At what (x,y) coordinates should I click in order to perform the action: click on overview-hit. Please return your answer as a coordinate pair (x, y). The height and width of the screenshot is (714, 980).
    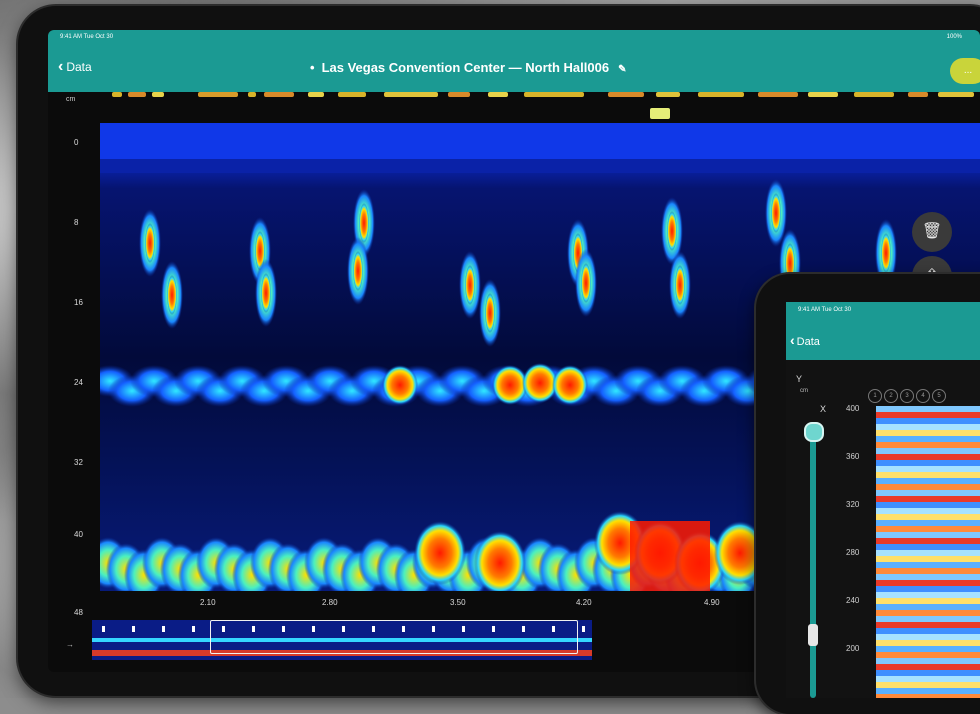
    Looking at the image, I should click on (583, 629).